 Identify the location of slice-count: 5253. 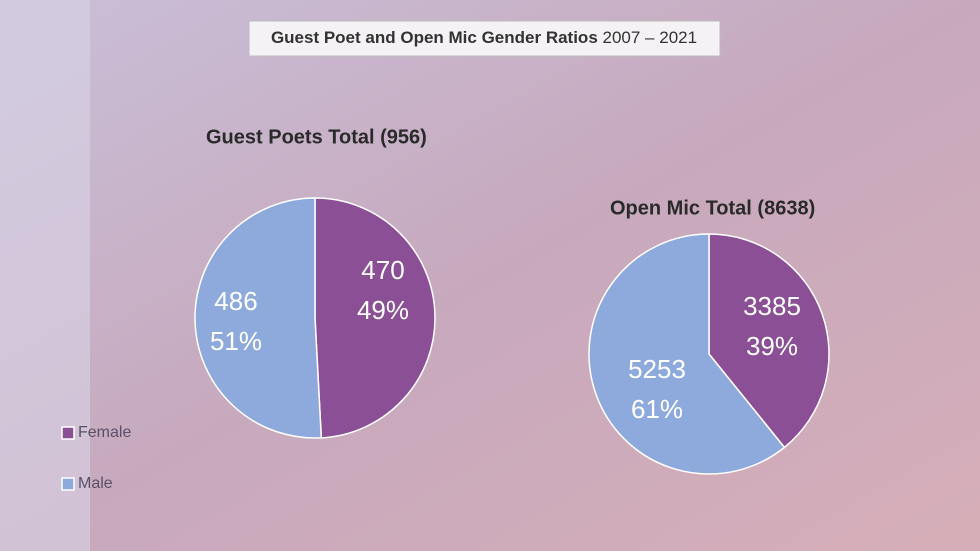
(657, 369).